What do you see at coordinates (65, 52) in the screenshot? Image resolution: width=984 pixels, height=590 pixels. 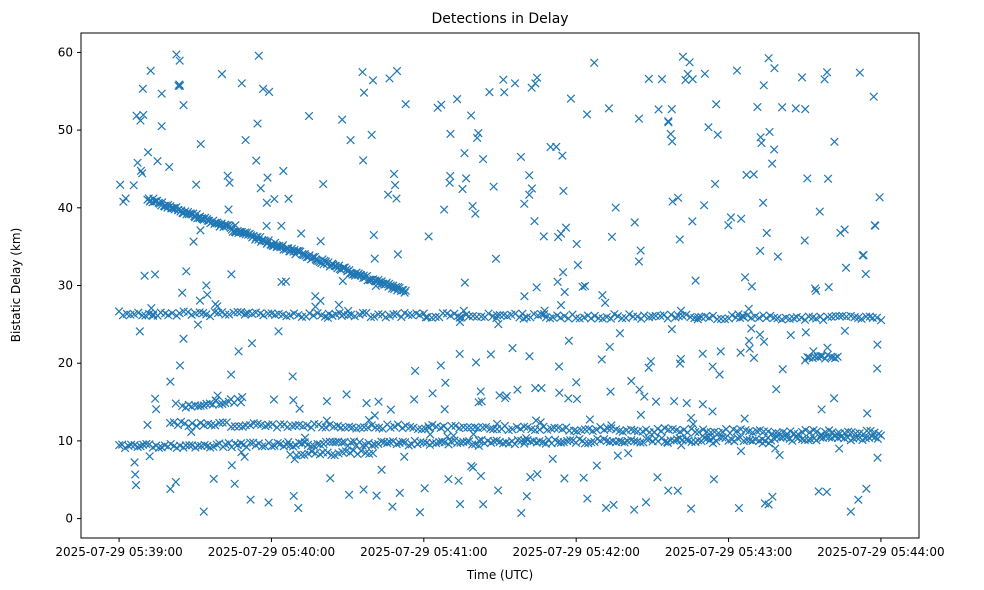 I see `y-tick-label: 60` at bounding box center [65, 52].